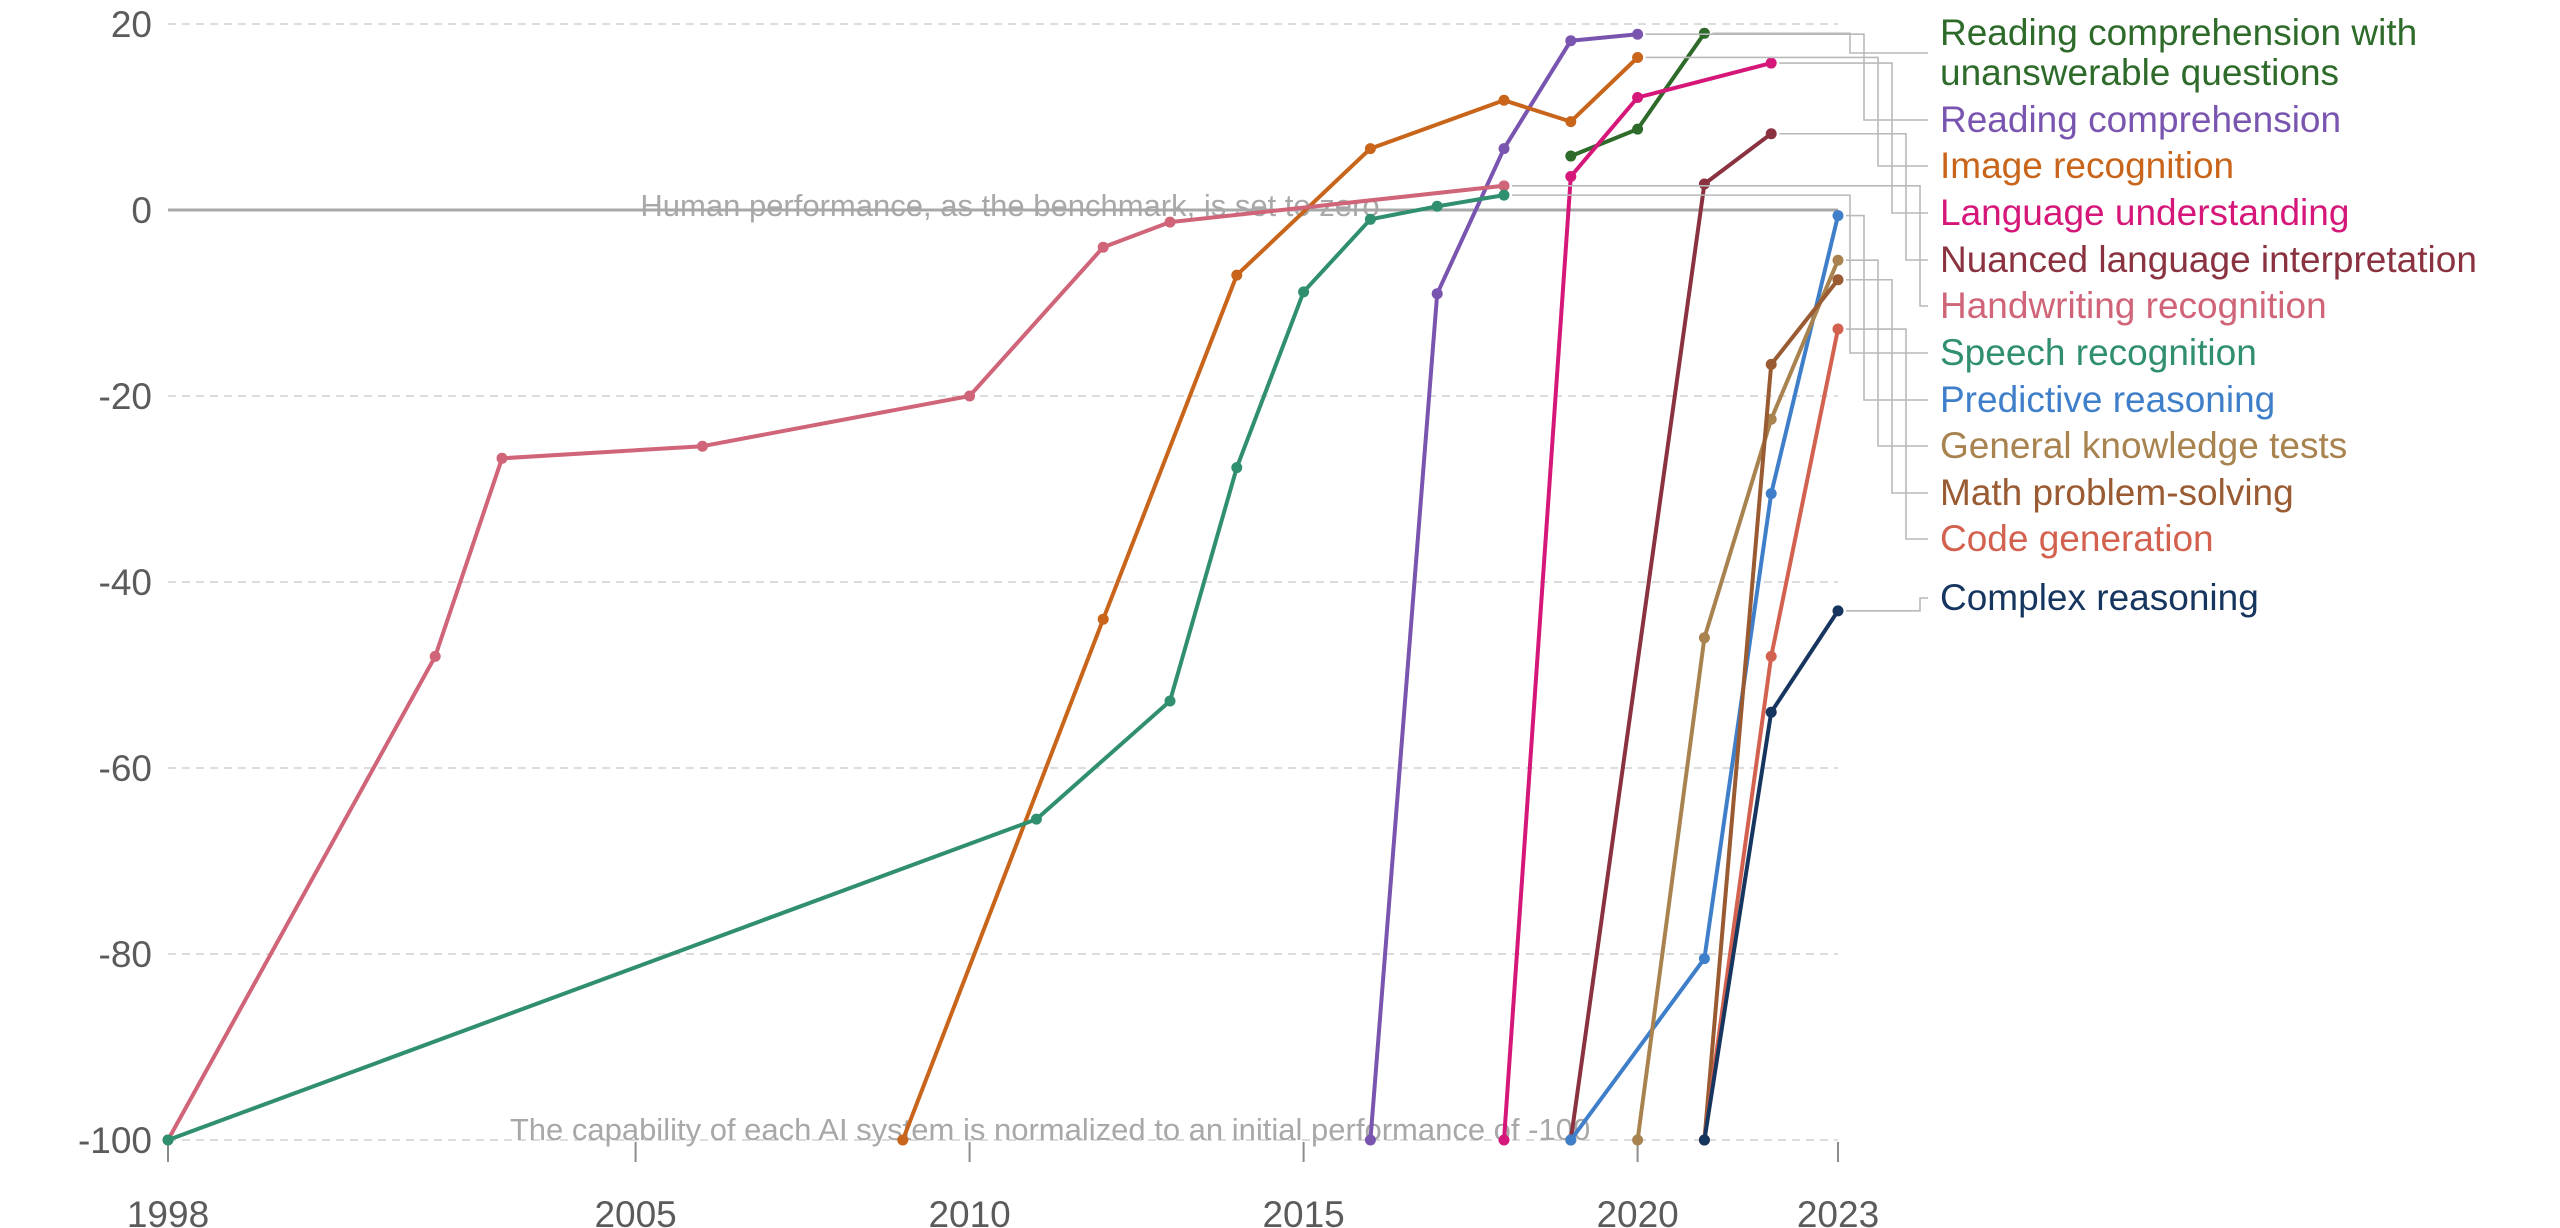  I want to click on legend-label: Handwriting recognition, so click(2133, 305).